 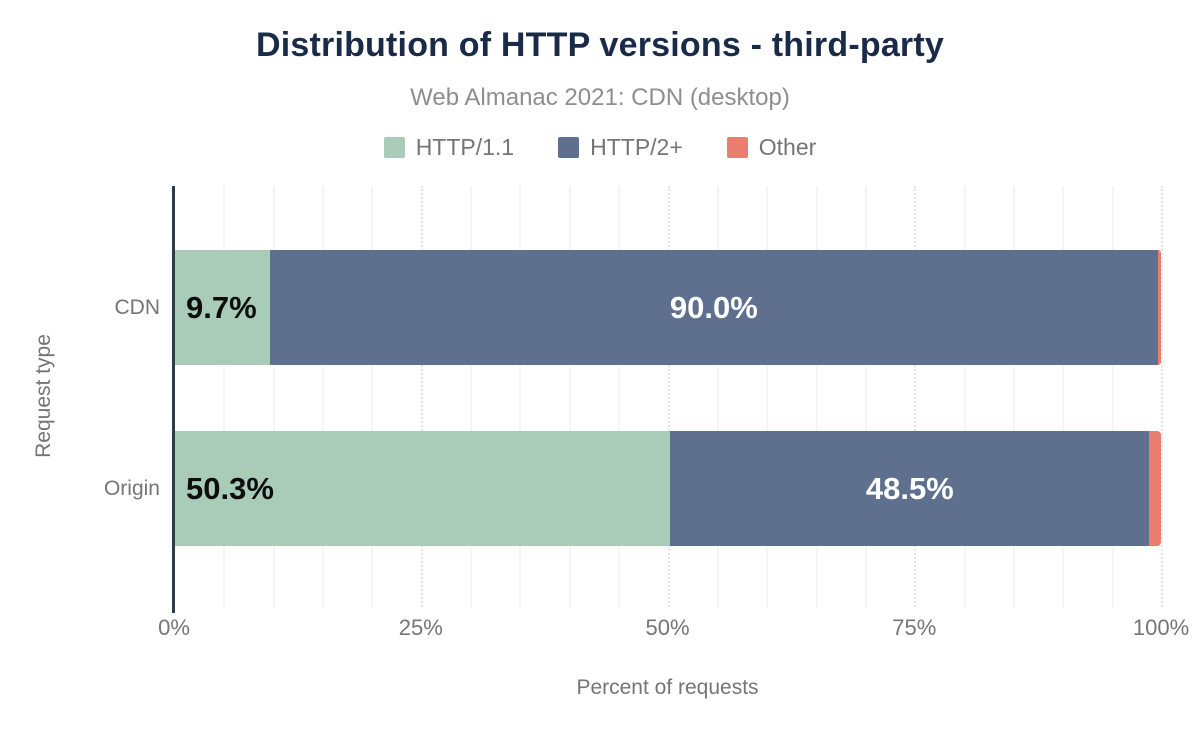 I want to click on legend-item-http11: HTTP/1.1, so click(x=449, y=147).